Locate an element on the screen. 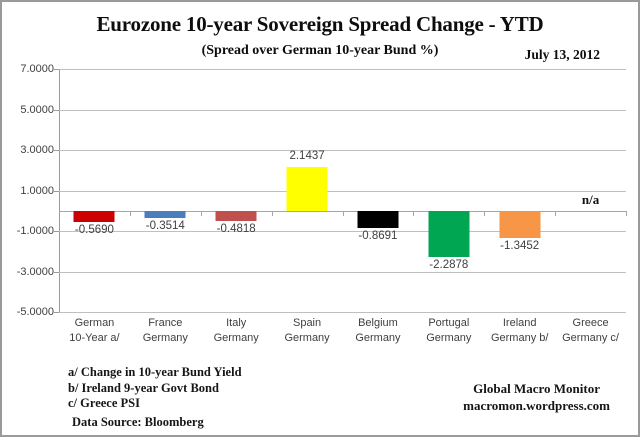 This screenshot has height=437, width=640. y-axis-tick-label: -3.0000 is located at coordinates (35, 271).